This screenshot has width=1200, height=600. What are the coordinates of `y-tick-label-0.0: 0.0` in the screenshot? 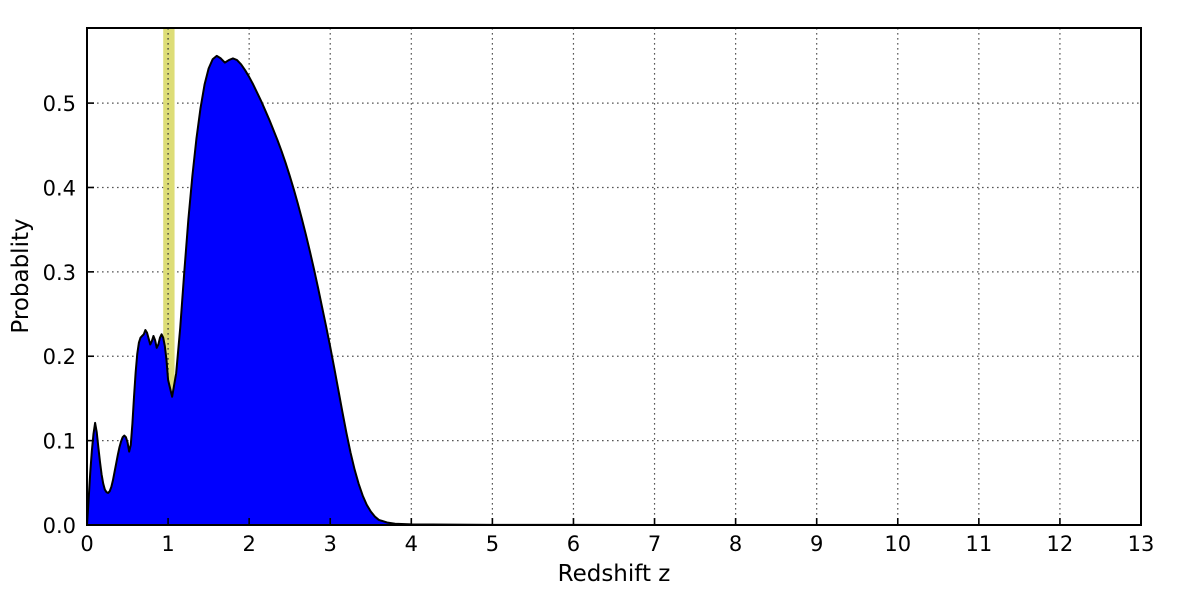 It's located at (59, 526).